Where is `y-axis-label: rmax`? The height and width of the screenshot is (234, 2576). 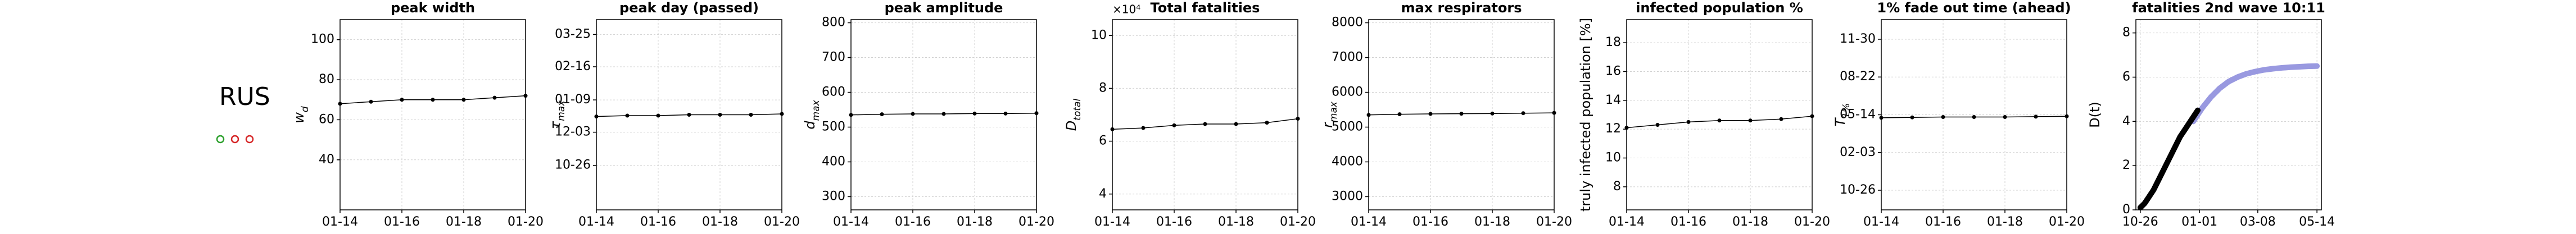
y-axis-label: rmax is located at coordinates (1330, 114).